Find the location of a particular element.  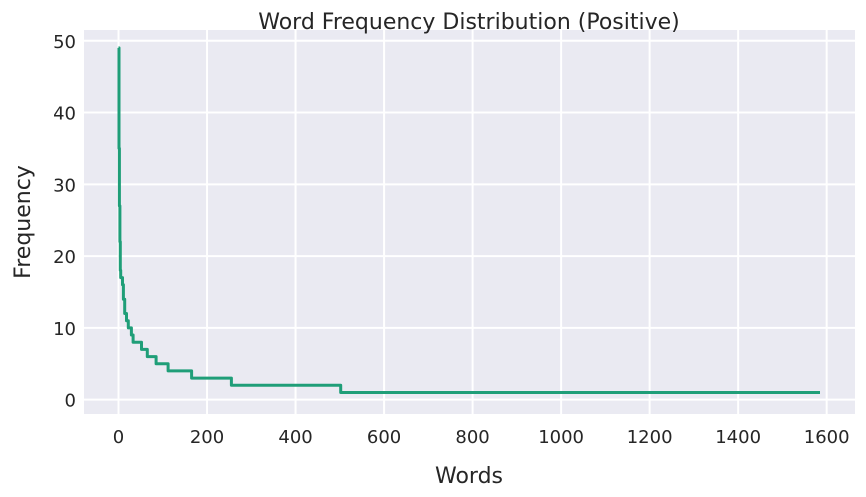

x-tick-label: 0 is located at coordinates (118, 437).